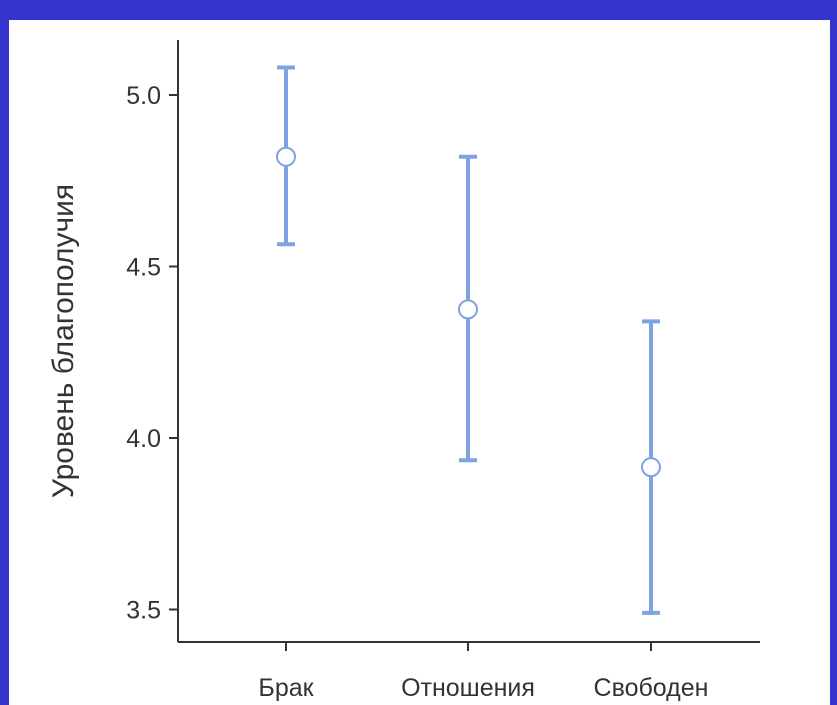 The width and height of the screenshot is (837, 705). I want to click on x-category-label: Свободен, so click(651, 688).